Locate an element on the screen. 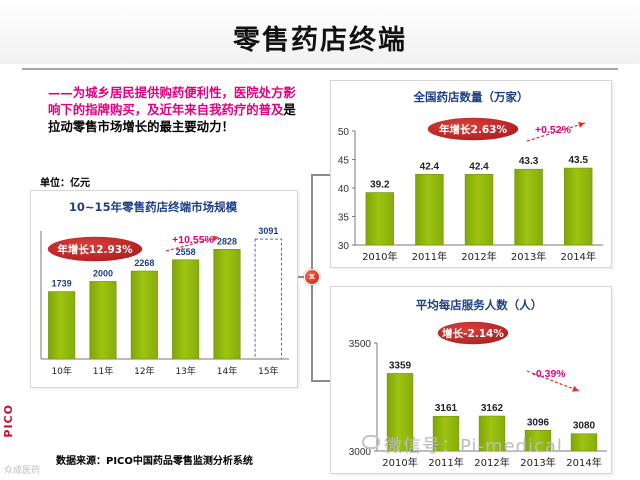 The image size is (640, 480). data-label: 1739 is located at coordinates (62, 284).